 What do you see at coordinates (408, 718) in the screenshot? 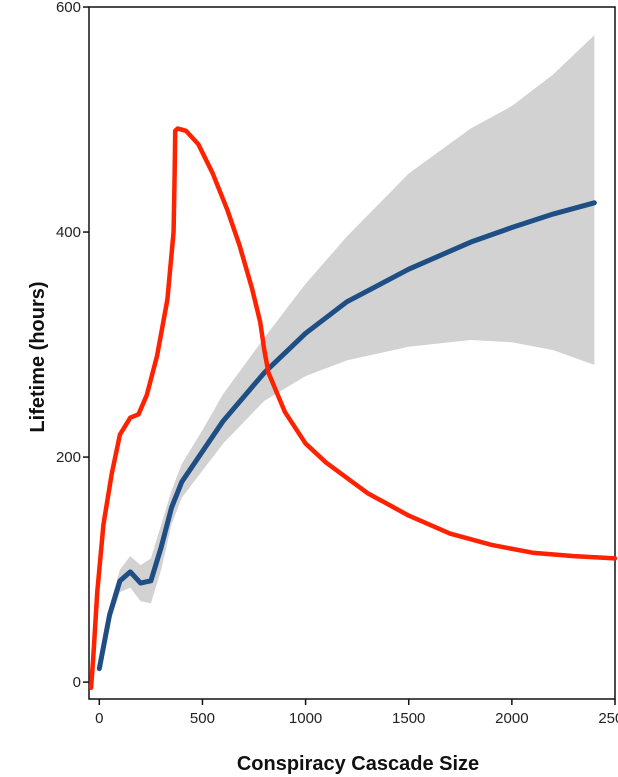
I see `x-tick-label: 1500` at bounding box center [408, 718].